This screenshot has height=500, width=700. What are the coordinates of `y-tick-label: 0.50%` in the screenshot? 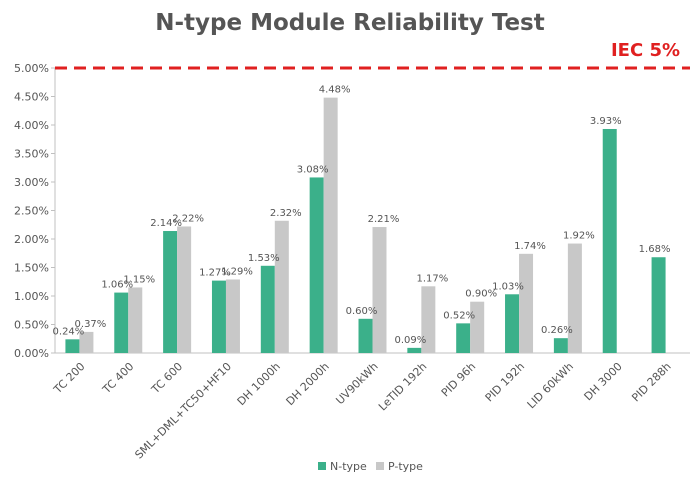 It's located at (31, 325).